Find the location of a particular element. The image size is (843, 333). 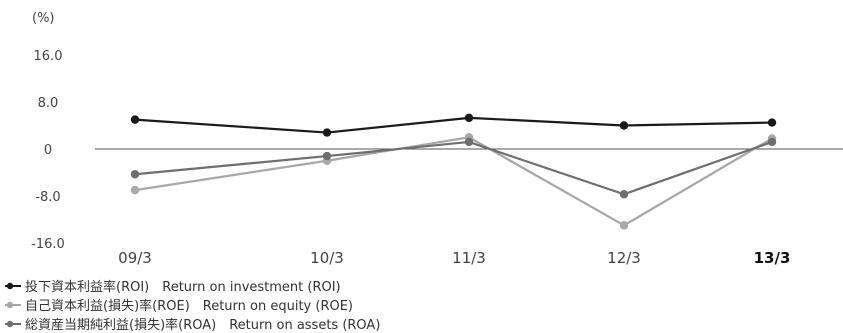

y-axis-label: (%) is located at coordinates (43, 18).